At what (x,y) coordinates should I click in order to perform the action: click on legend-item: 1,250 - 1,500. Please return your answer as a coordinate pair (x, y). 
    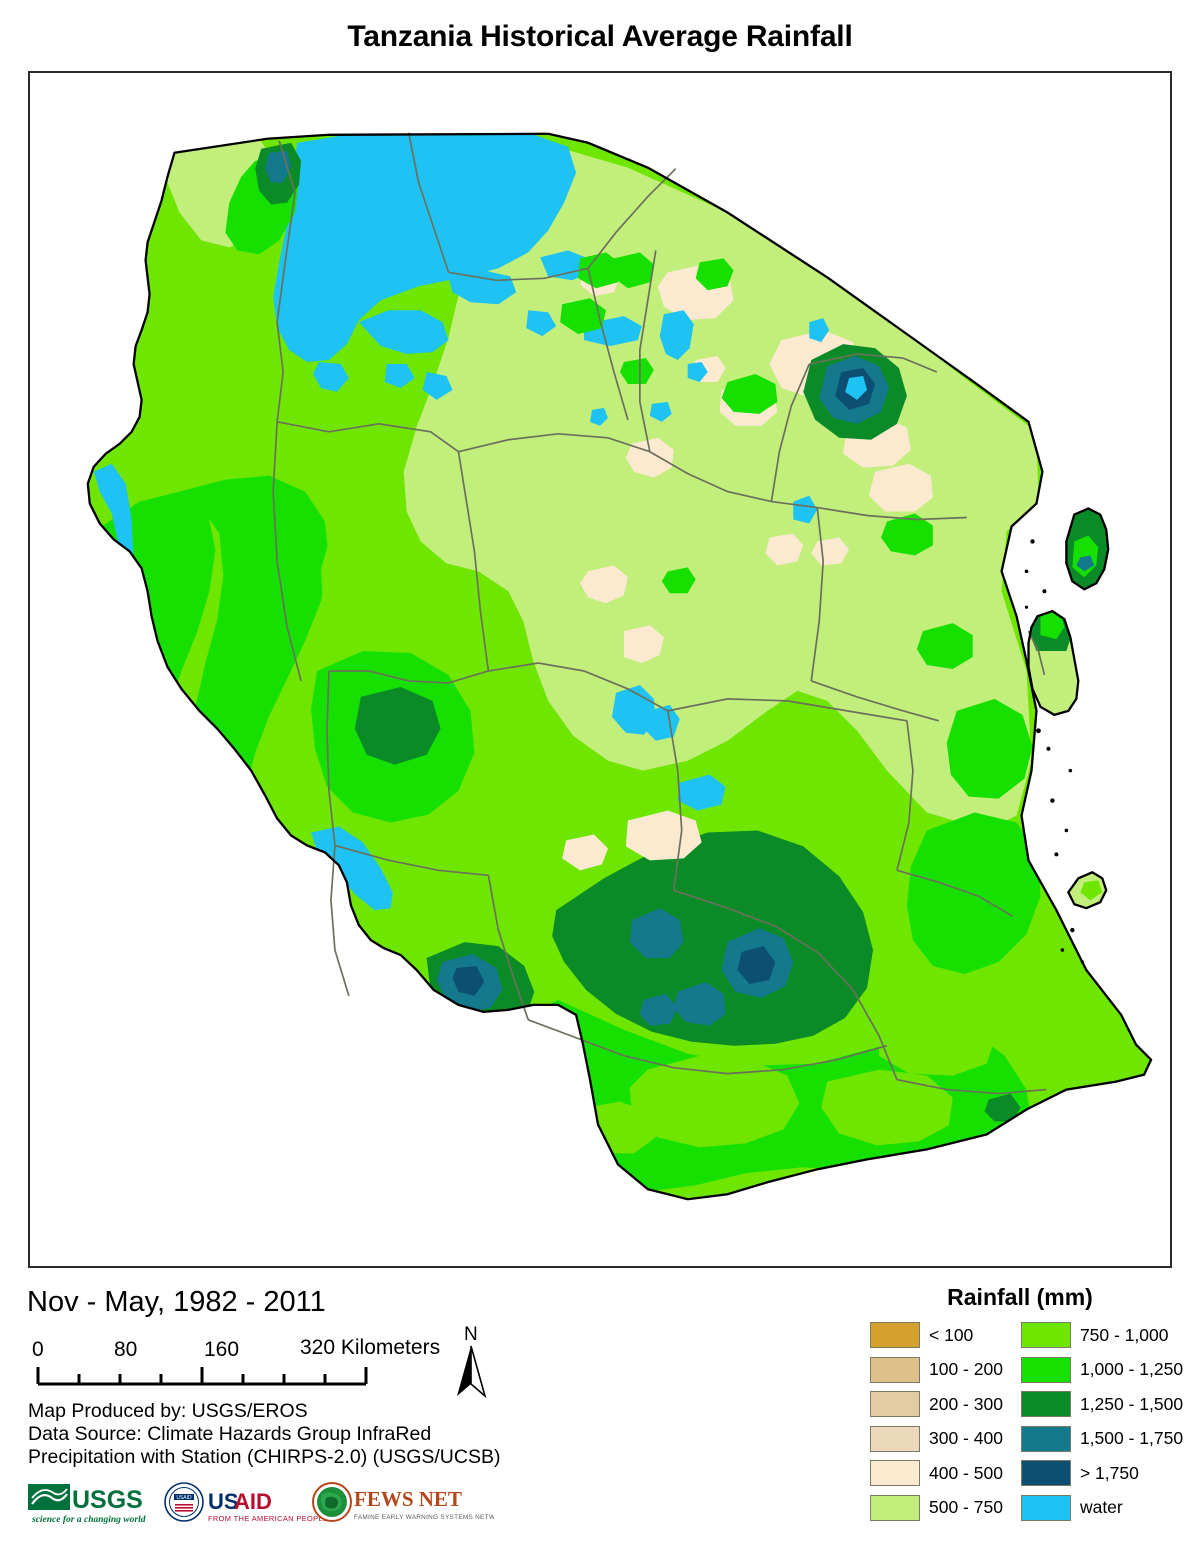
    Looking at the image, I should click on (1102, 1404).